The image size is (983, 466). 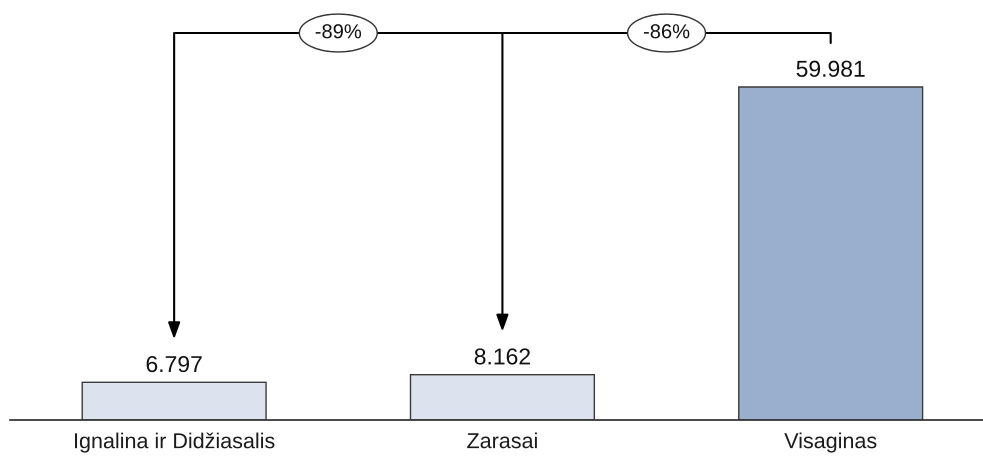 I want to click on x-tick-label: Ignalina ir Didžiasalis, so click(x=174, y=442).